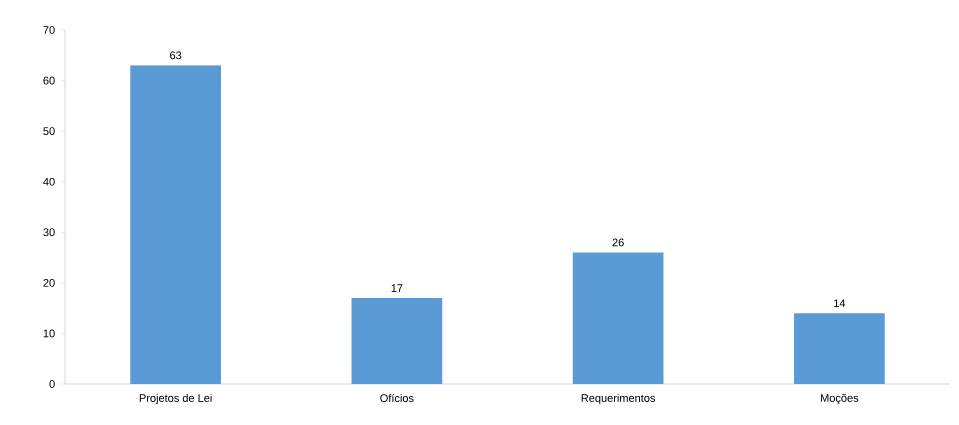  Describe the element at coordinates (49, 182) in the screenshot. I see `y-tick-label: 40` at that location.